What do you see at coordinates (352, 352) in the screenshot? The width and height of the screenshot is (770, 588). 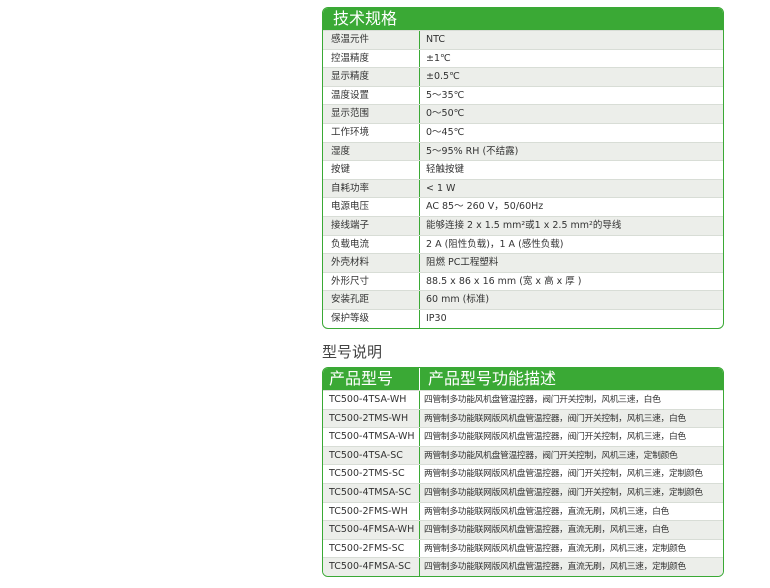 I see `section-title: 型号说明` at bounding box center [352, 352].